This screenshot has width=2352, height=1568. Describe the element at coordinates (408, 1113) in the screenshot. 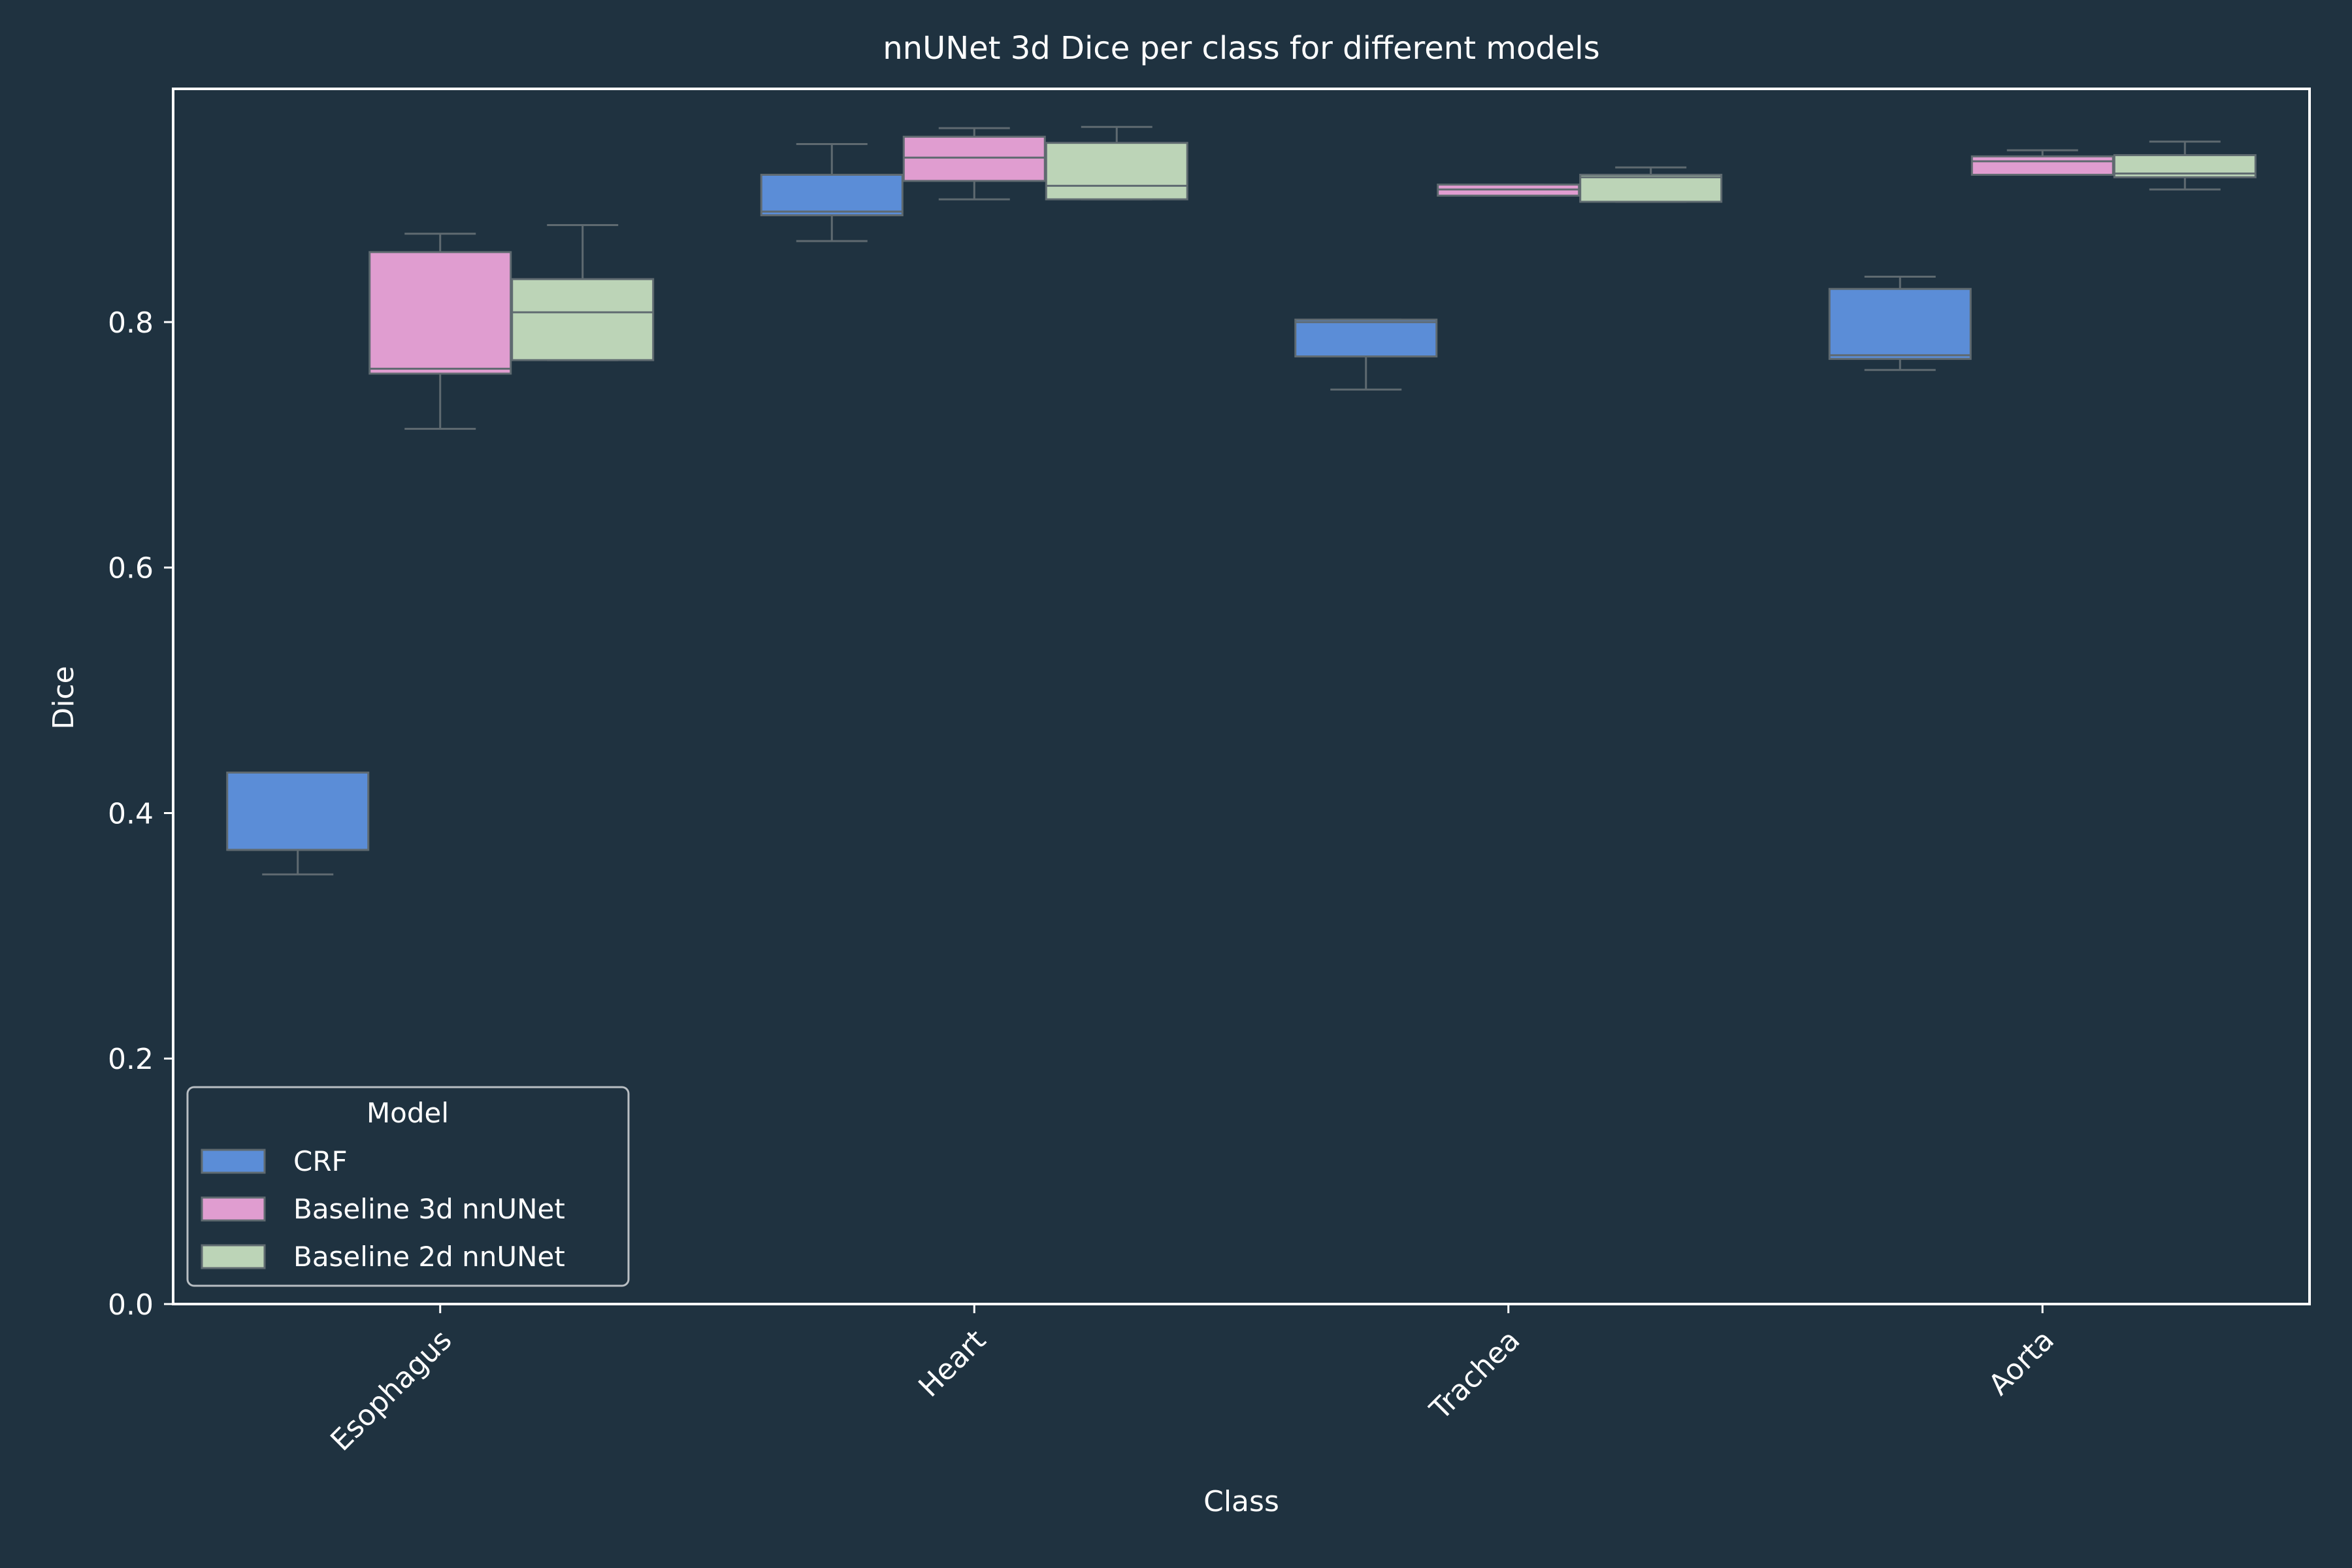

I see `legend-title: Model` at that location.